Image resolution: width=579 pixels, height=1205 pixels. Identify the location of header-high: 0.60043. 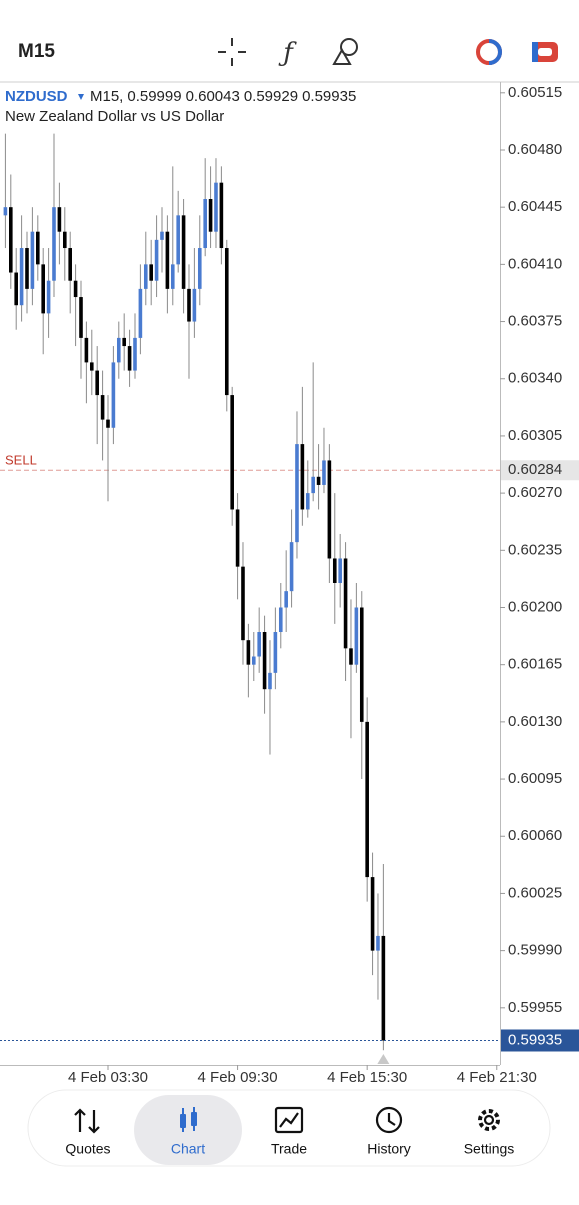
(213, 96).